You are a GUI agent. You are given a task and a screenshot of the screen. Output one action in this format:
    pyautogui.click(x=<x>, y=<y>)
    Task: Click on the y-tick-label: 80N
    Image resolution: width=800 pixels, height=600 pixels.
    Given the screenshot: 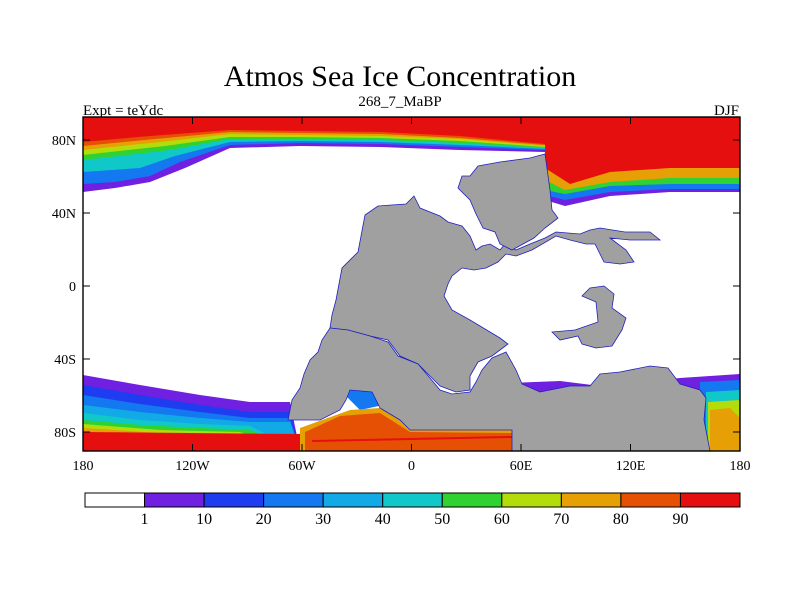 What is the action you would take?
    pyautogui.click(x=64, y=141)
    